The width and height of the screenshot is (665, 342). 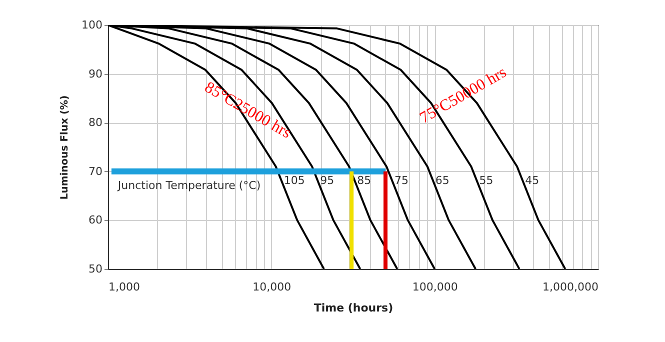 I want to click on x-axis-title: Time (hours), so click(x=354, y=308).